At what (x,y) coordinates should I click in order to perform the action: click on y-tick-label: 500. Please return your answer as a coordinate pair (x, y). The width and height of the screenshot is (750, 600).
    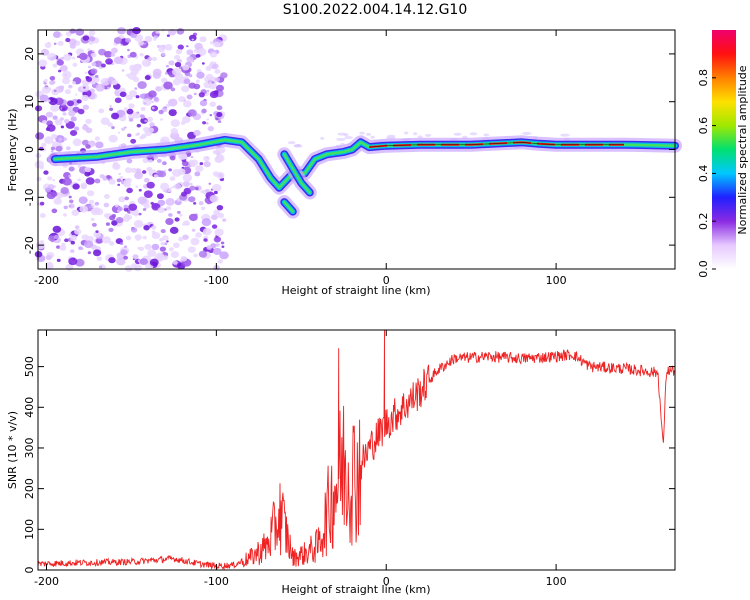
    Looking at the image, I should click on (29, 366).